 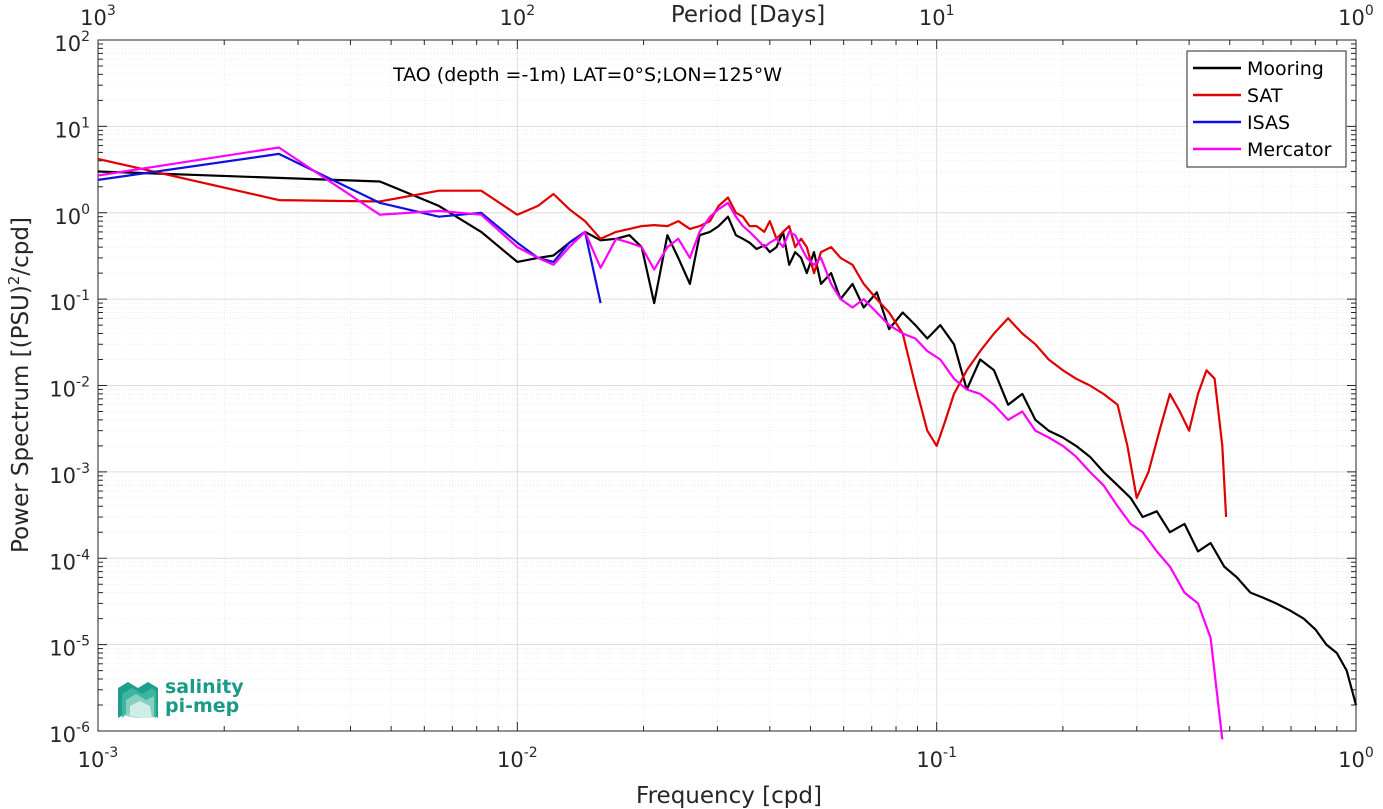 I want to click on x-axis-label: Frequency [cpd], so click(x=729, y=796).